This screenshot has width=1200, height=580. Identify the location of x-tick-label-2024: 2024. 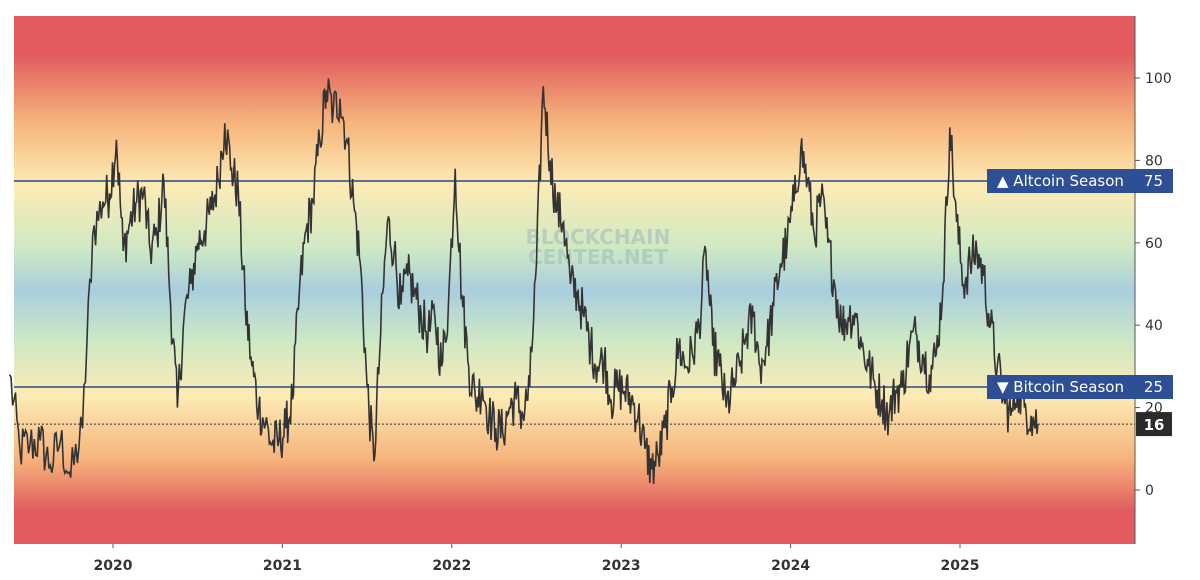
(790, 566).